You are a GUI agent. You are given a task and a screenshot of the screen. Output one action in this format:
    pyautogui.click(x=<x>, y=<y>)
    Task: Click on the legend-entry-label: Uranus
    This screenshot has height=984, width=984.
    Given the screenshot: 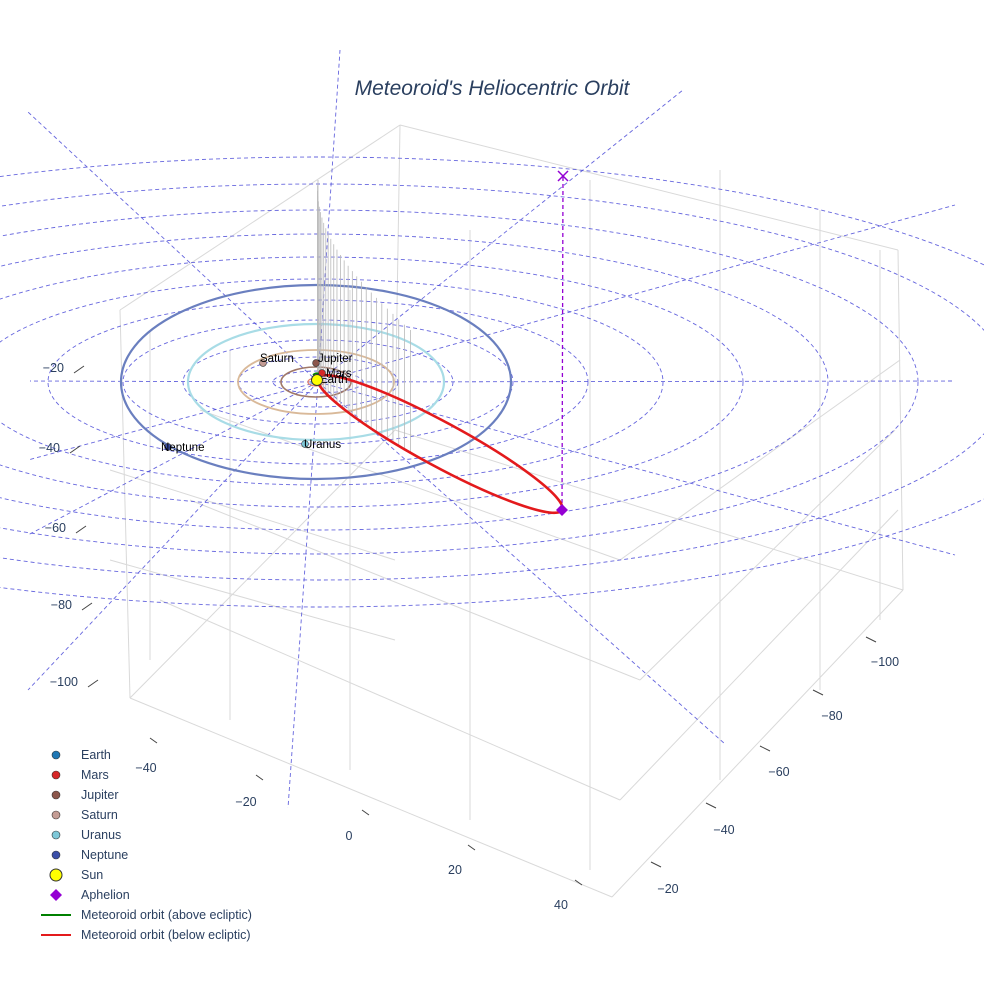 What is the action you would take?
    pyautogui.click(x=101, y=835)
    